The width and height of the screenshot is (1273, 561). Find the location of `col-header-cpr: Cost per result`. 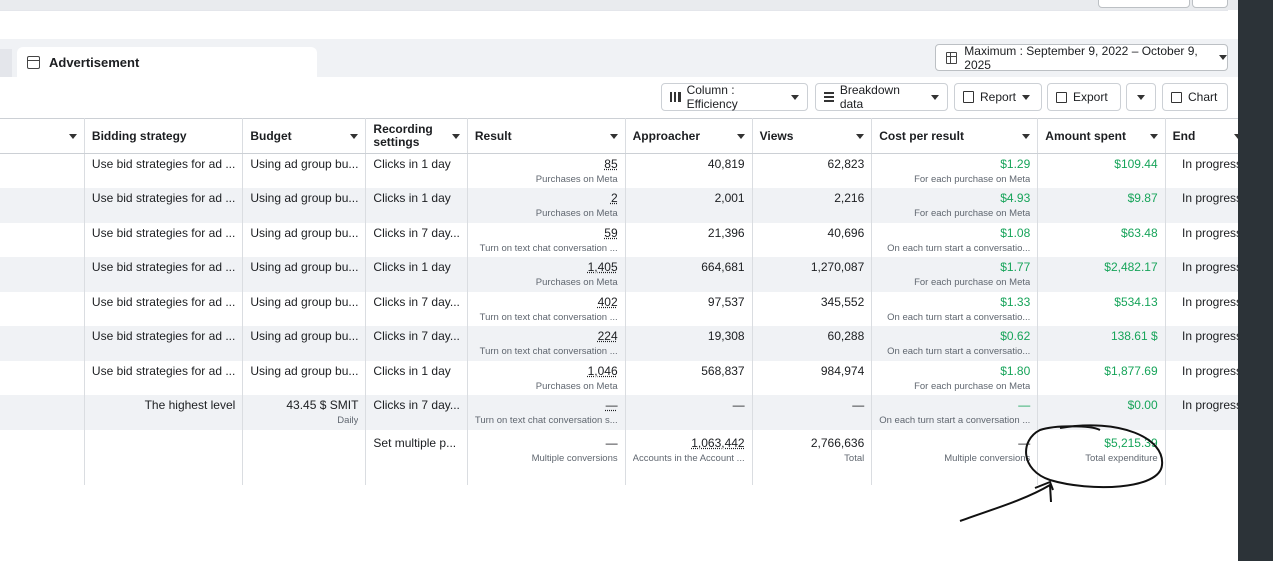

col-header-cpr: Cost per result is located at coordinates (955, 136).